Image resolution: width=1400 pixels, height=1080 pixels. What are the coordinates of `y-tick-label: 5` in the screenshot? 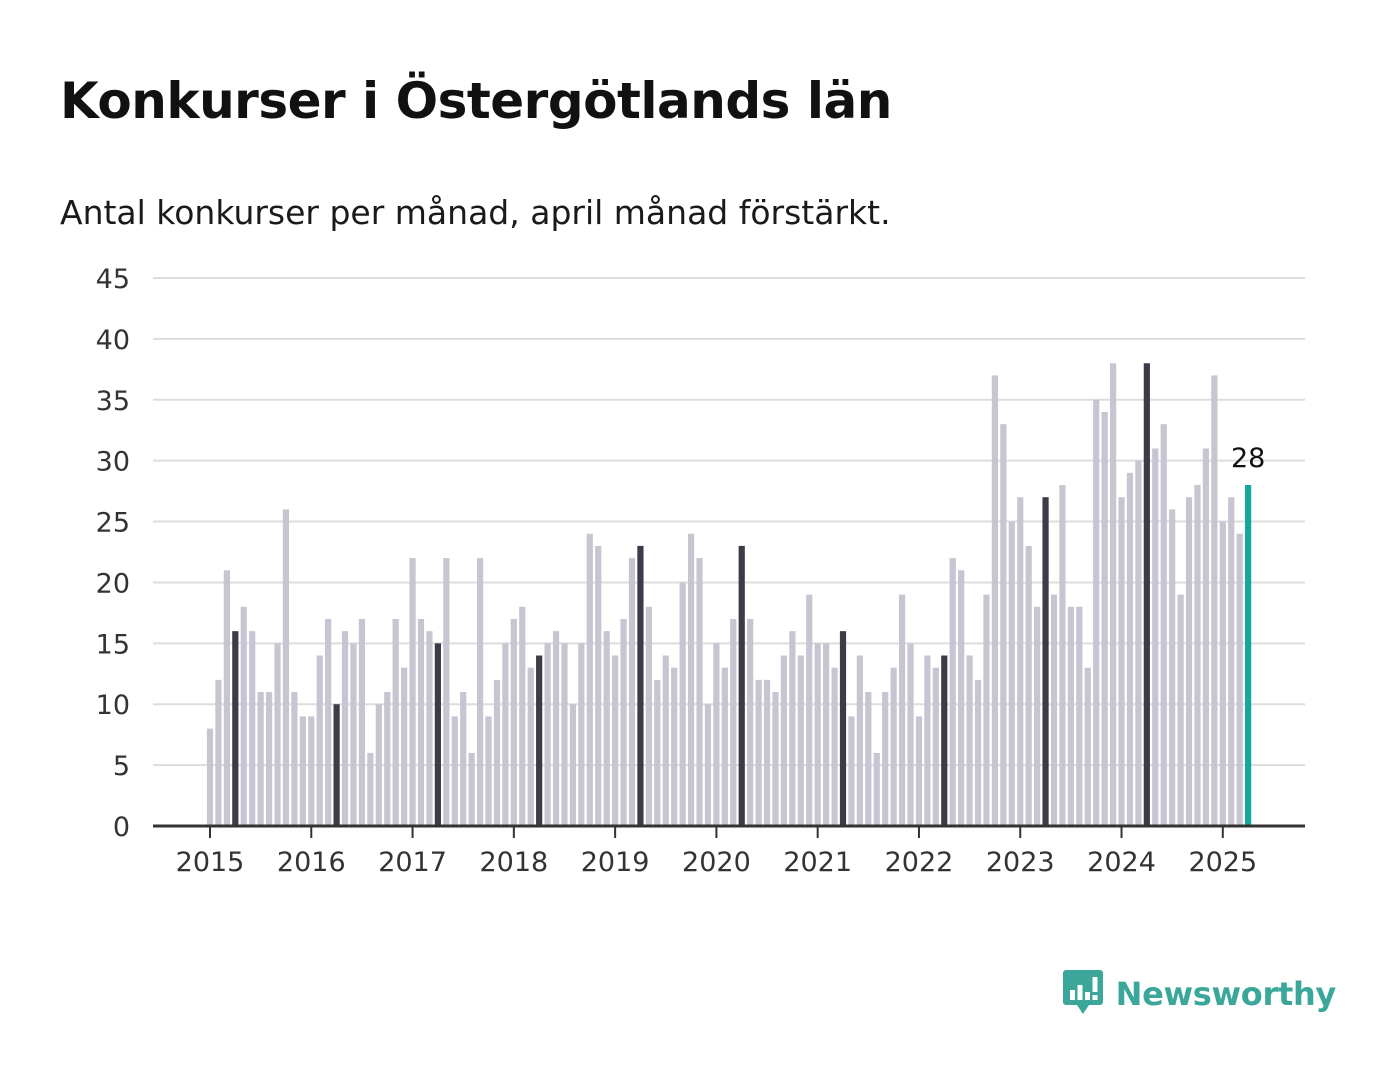 It's located at (121, 766).